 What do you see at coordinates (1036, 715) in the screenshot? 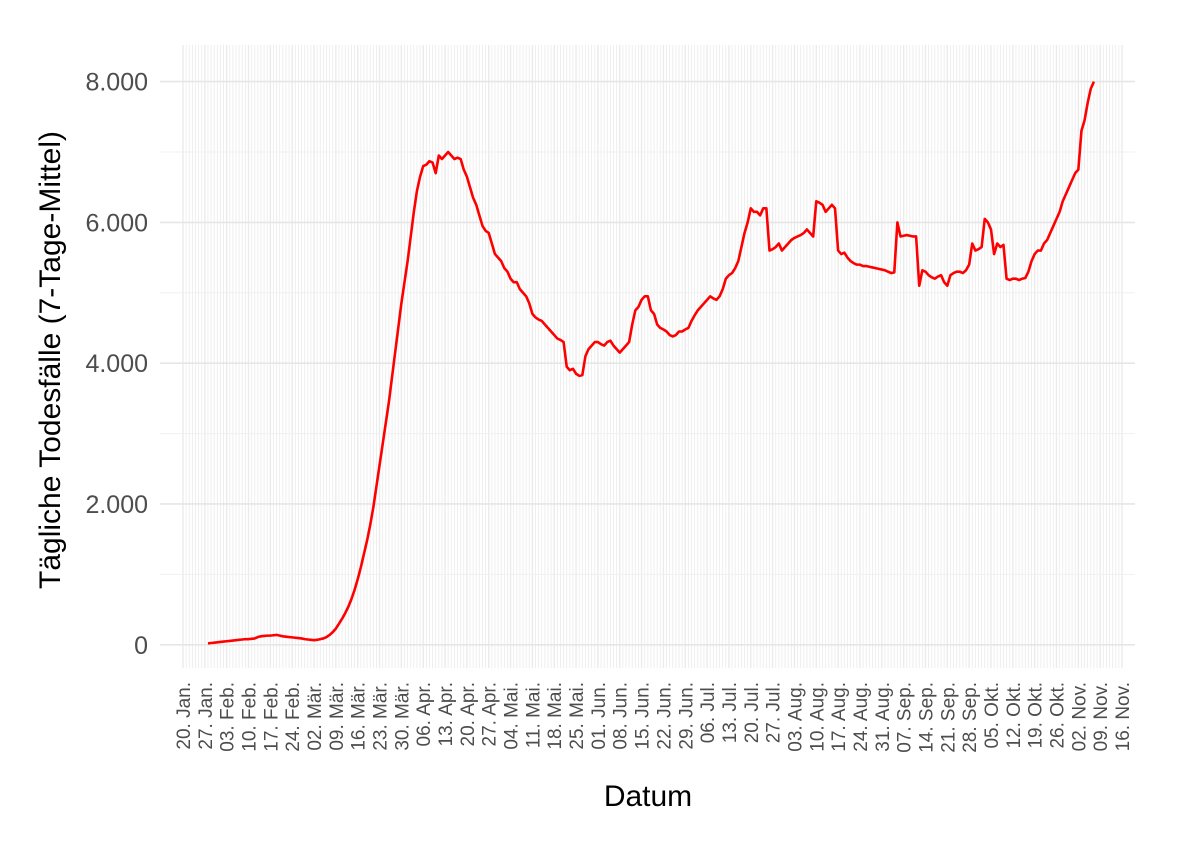
I see `x-tick-label: 19. Okt.` at bounding box center [1036, 715].